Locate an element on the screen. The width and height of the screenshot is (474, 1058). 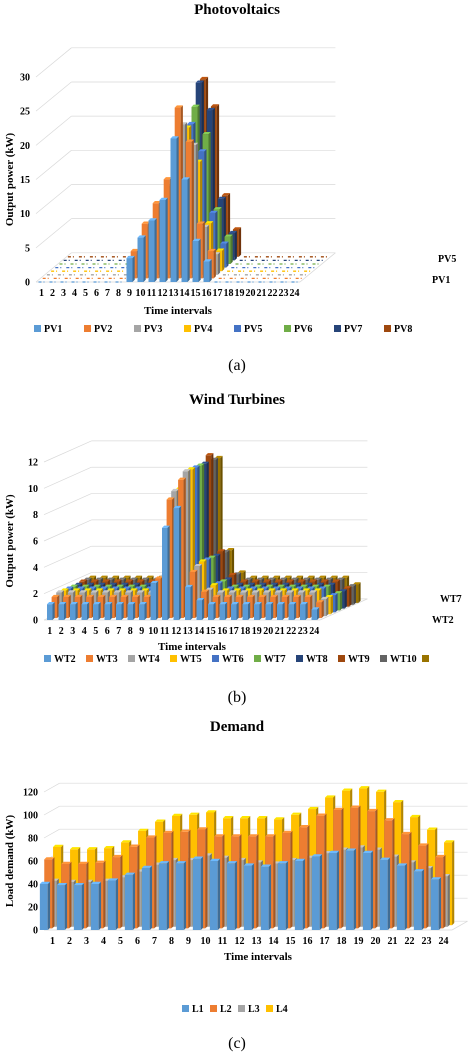
x-tick-label: 22 is located at coordinates (291, 631).